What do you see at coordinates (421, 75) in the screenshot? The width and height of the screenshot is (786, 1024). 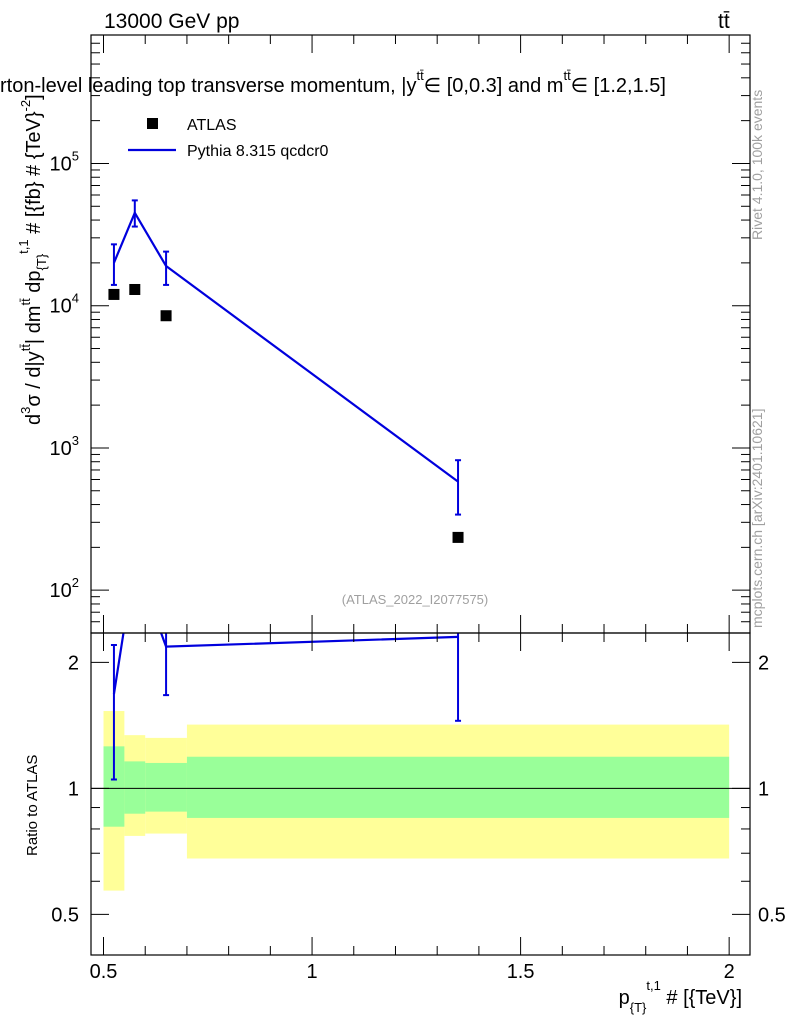 I see `plot-title-sup-1: tt̄` at bounding box center [421, 75].